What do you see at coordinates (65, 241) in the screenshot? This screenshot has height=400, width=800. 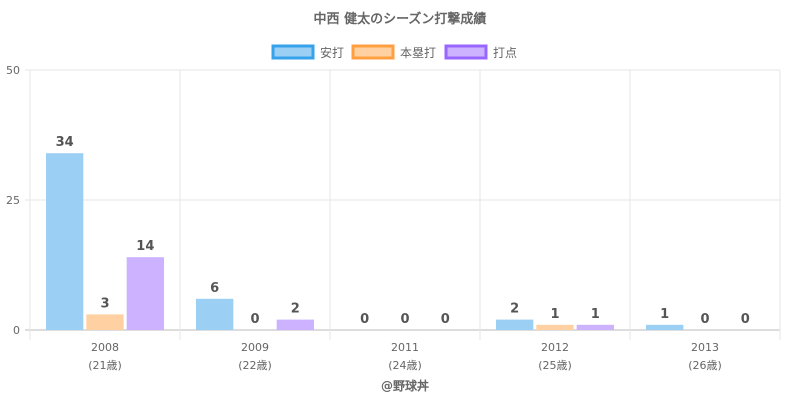 I see `bar-2008-安打` at bounding box center [65, 241].